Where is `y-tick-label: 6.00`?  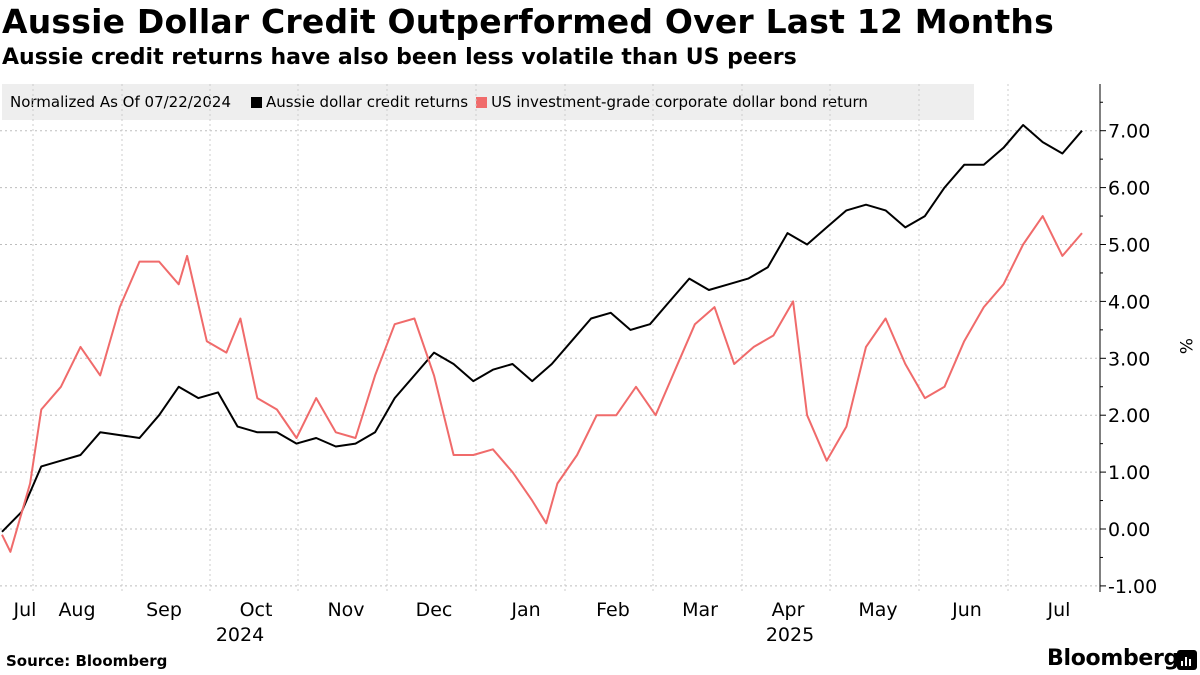 y-tick-label: 6.00 is located at coordinates (1129, 189).